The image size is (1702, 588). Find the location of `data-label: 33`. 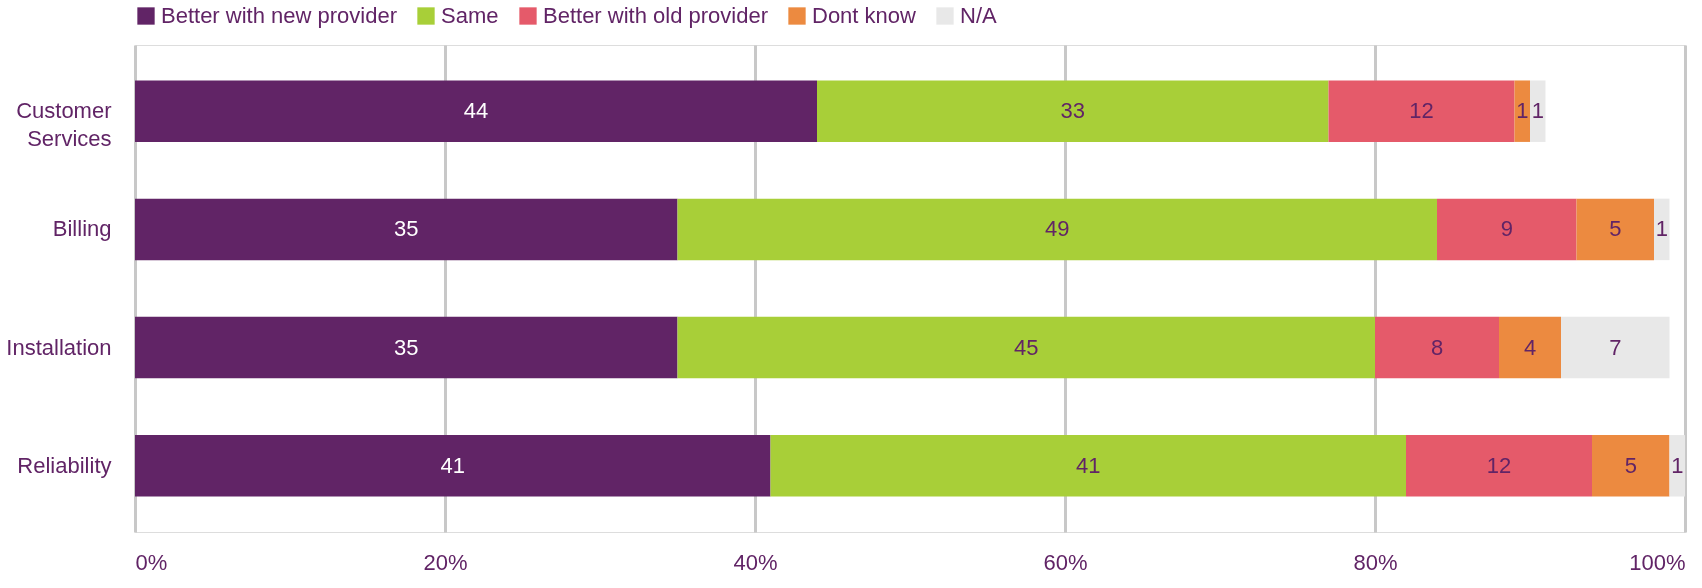

data-label: 33 is located at coordinates (1072, 111).